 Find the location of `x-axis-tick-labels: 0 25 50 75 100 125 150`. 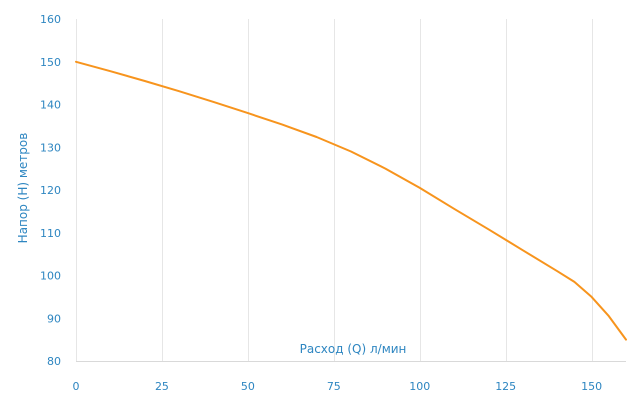

x-axis-tick-labels: 0 25 50 75 100 125 150 is located at coordinates (338, 386).